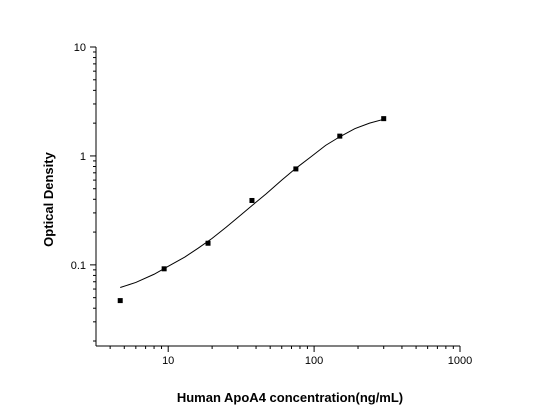 The width and height of the screenshot is (533, 412). I want to click on x-tick-label: 100, so click(314, 361).